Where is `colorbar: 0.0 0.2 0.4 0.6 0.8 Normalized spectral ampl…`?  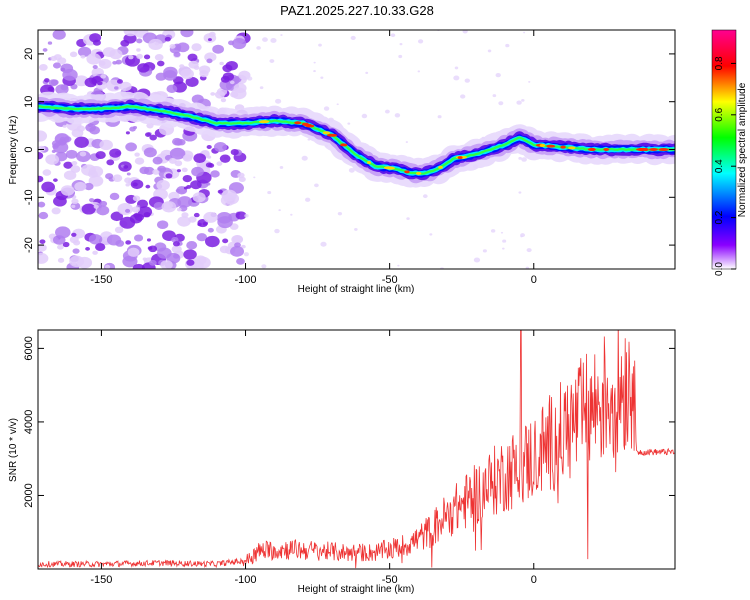 colorbar: 0.0 0.2 0.4 0.6 0.8 Normalized spectral ampl… is located at coordinates (729, 152).